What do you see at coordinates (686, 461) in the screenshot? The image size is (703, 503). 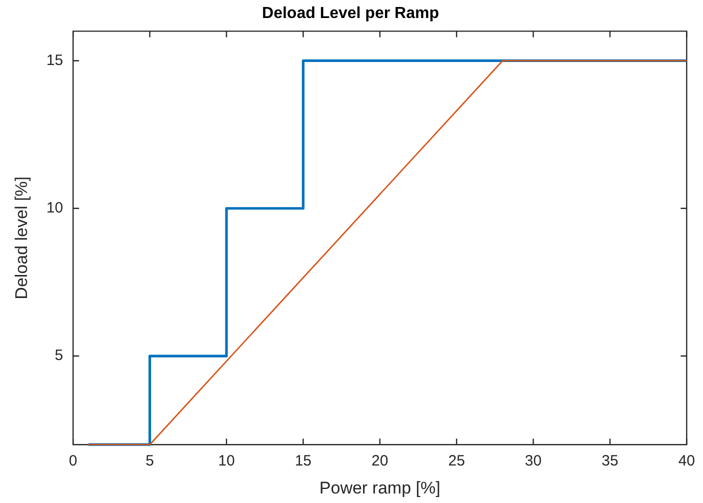 I see `x-tick-label: 40` at bounding box center [686, 461].